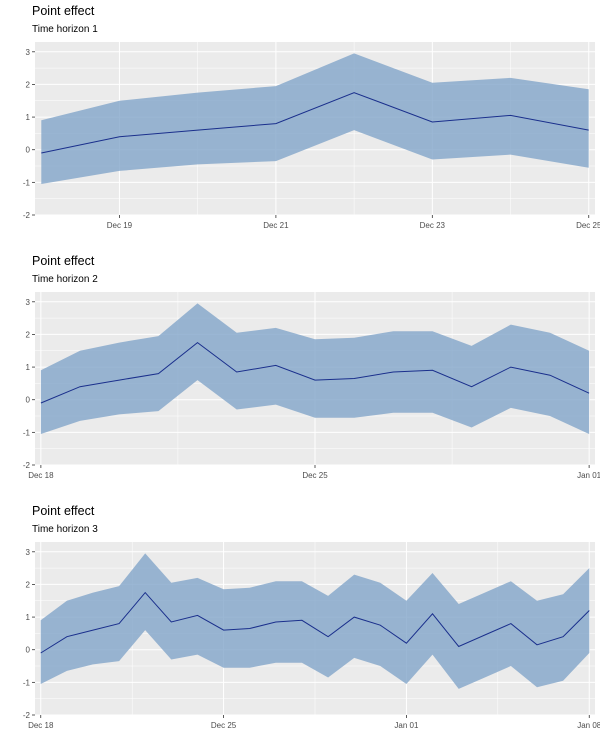  Describe the element at coordinates (276, 225) in the screenshot. I see `x-tick-label: Dec 21` at that location.